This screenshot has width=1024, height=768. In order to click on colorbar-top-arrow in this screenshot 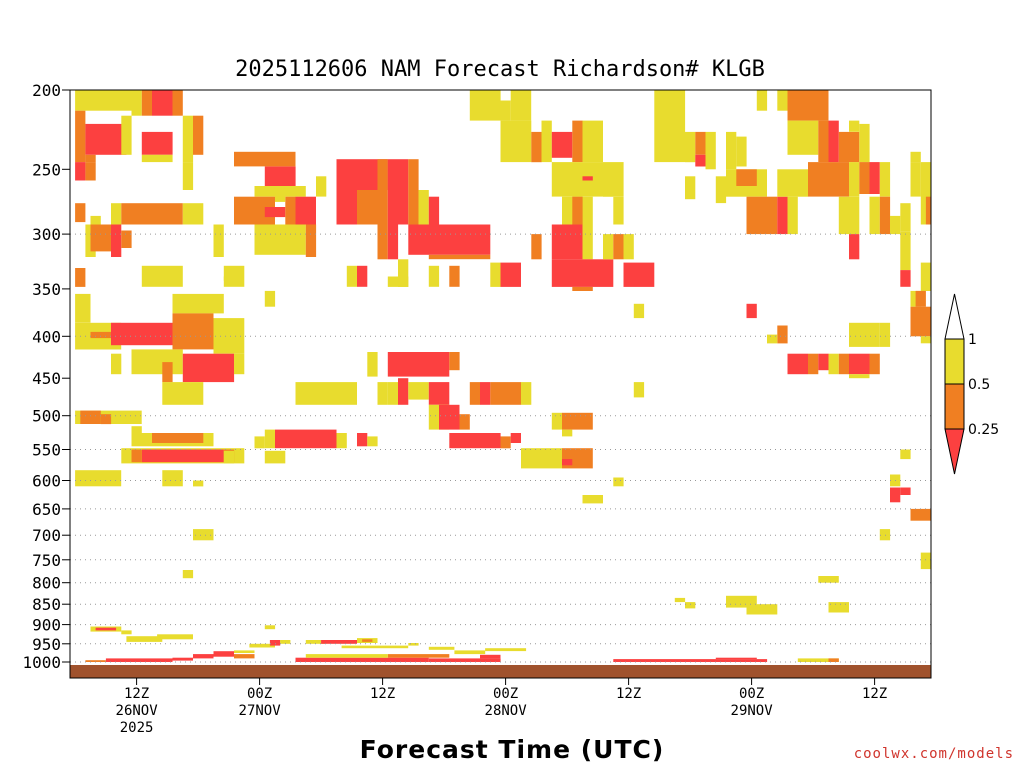, I will do `click(954, 316)`.